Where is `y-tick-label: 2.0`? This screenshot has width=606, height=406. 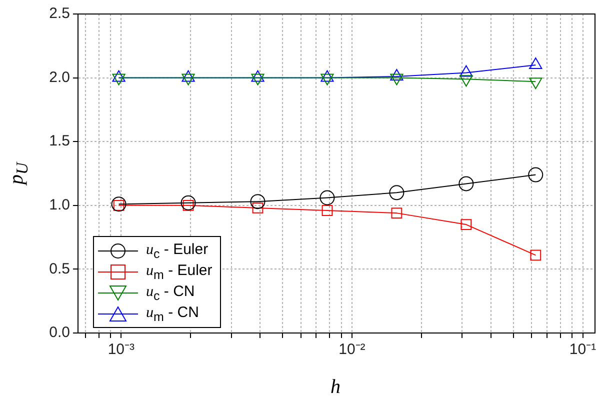
y-tick-label: 2.0 is located at coordinates (59, 77).